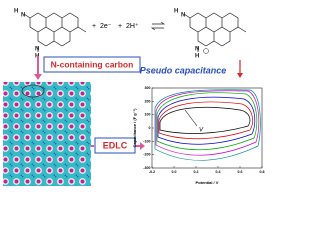 The height and width of the screenshot is (240, 320). I want to click on right-molecule, so click(215, 33).